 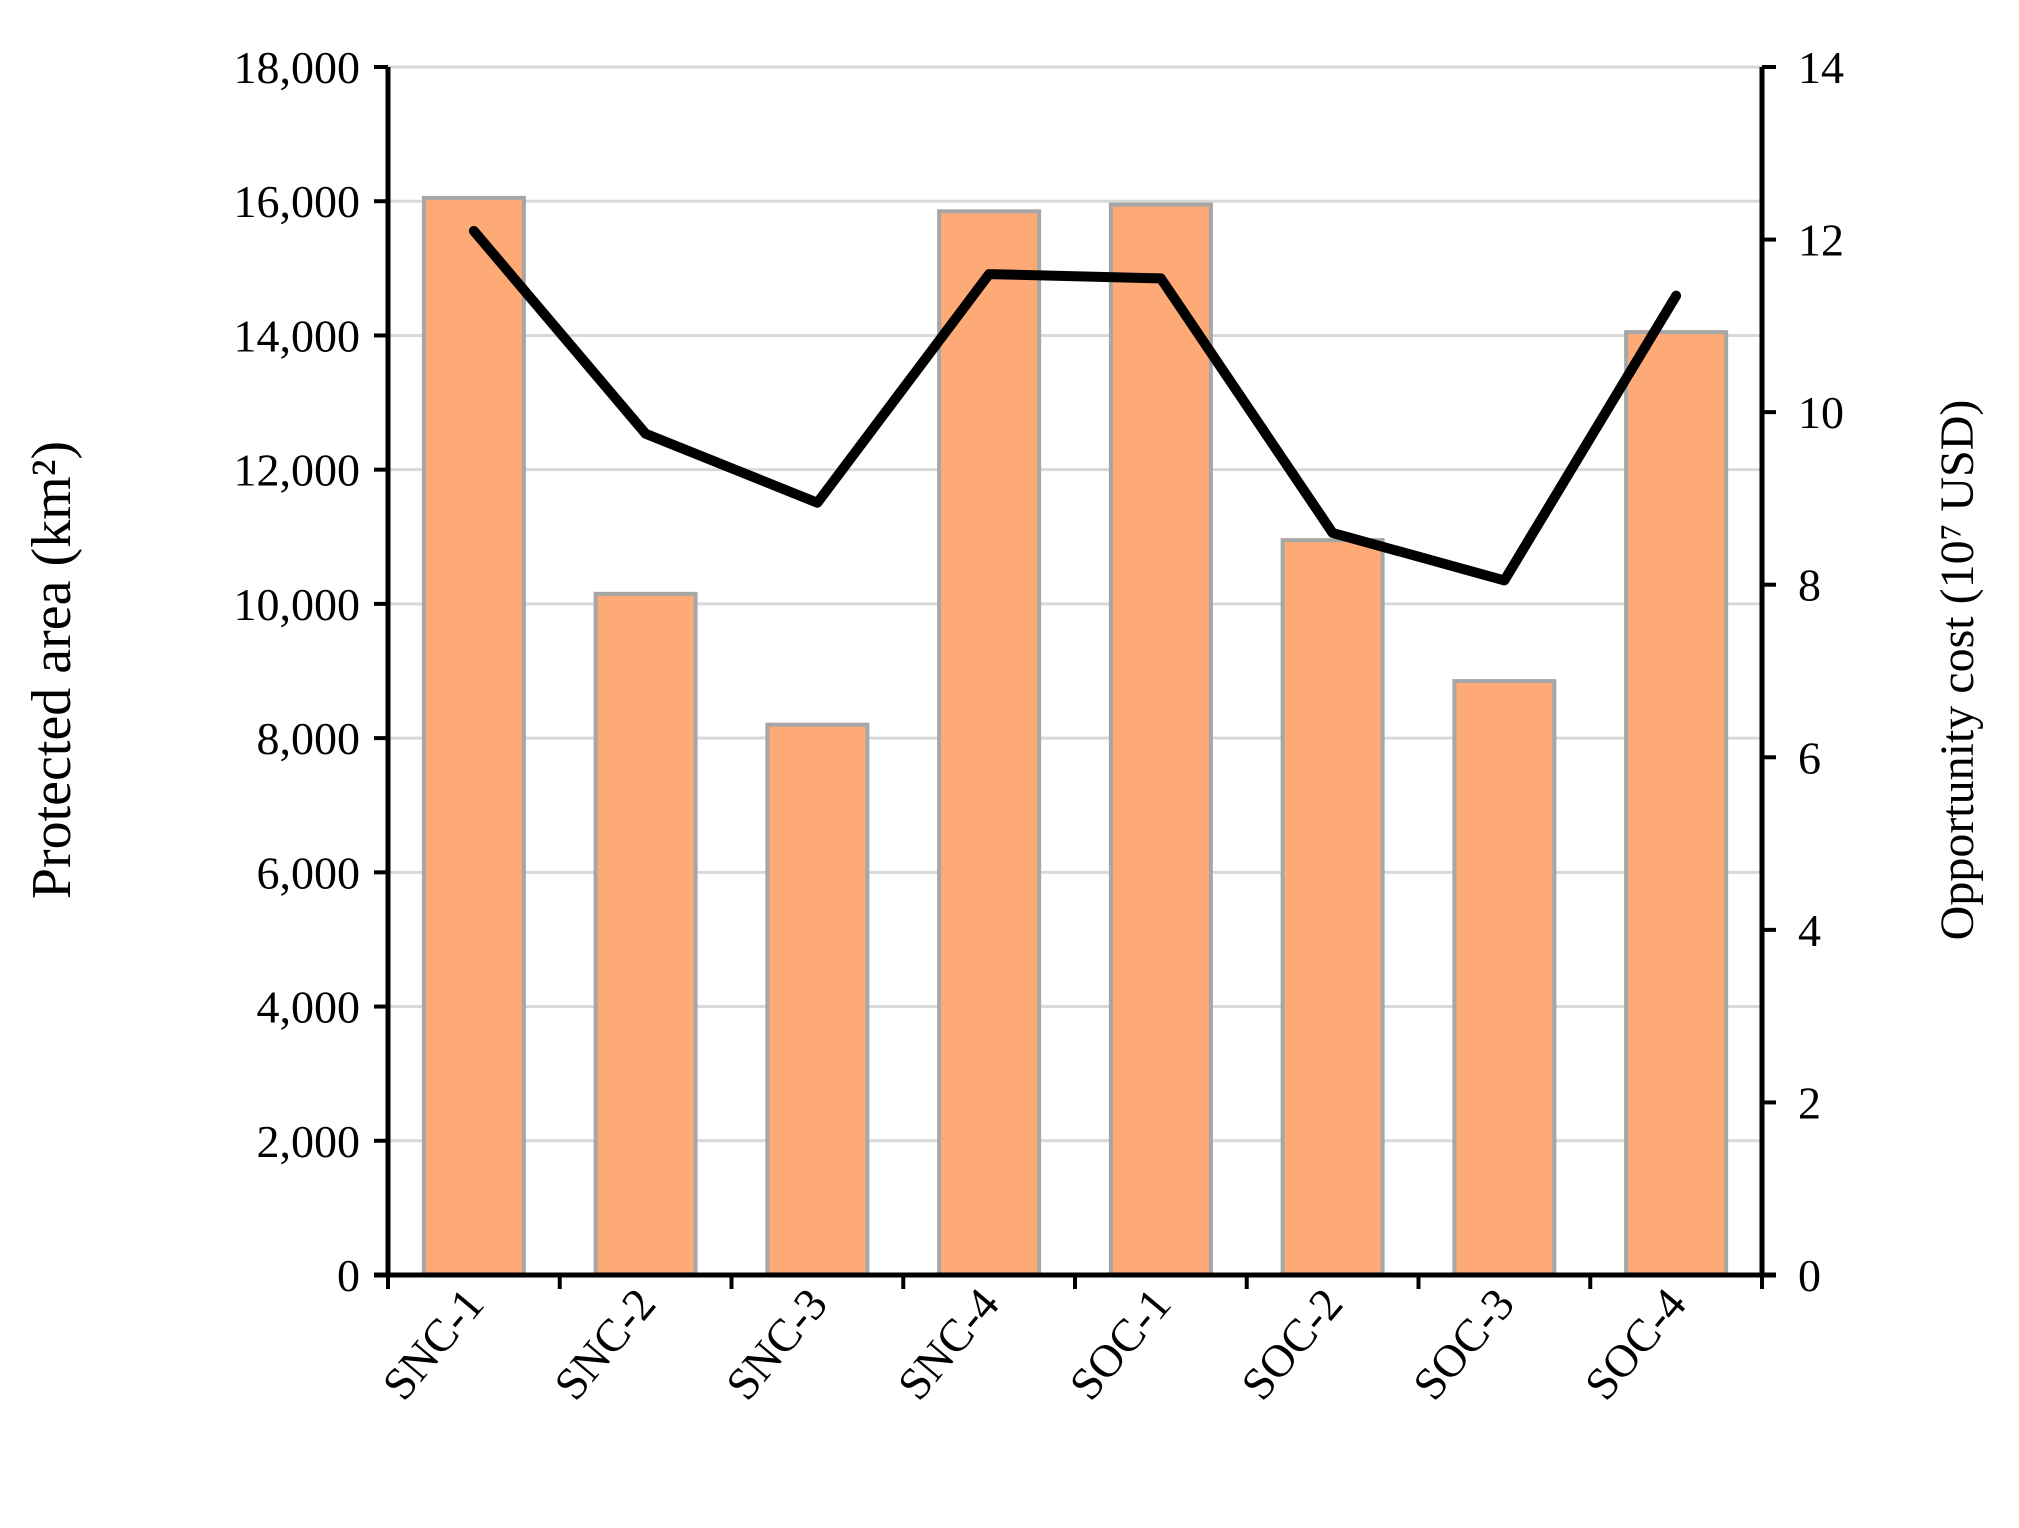 I want to click on y-axis-title-left: Protected area (km²), so click(x=52, y=670).